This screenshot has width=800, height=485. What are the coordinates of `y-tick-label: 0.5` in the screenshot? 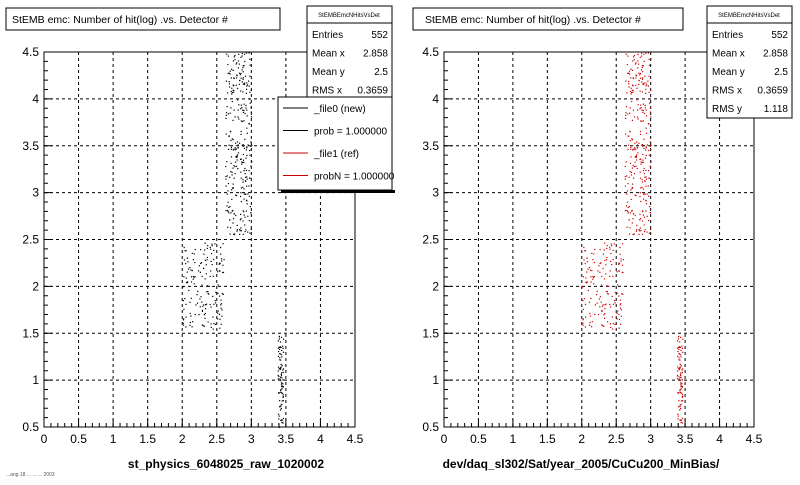 It's located at (430, 427).